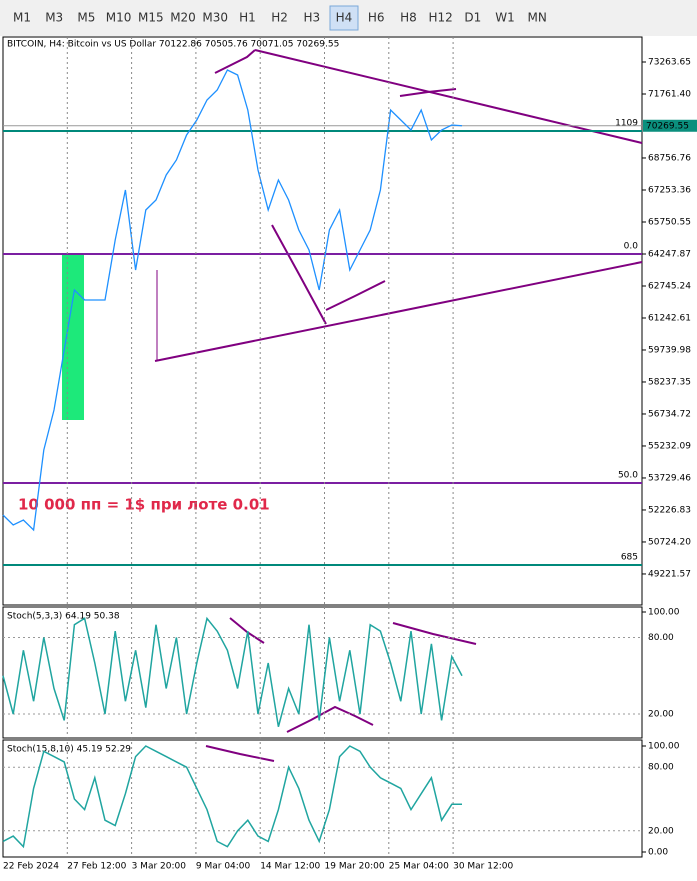 This screenshot has width=697, height=881. I want to click on price-label: 71761.40, so click(669, 94).